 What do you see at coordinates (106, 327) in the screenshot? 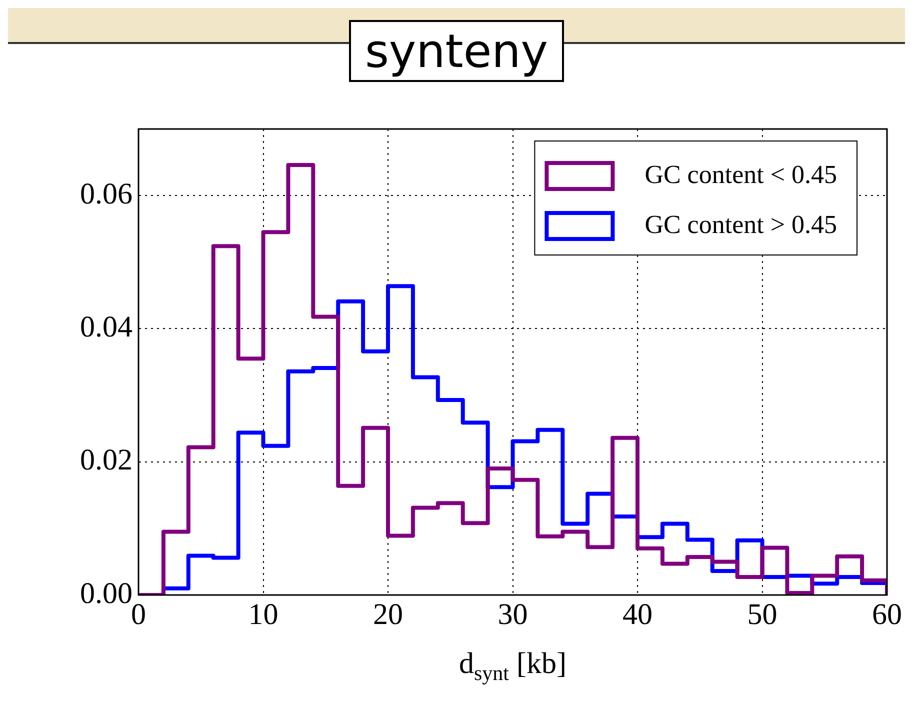
I see `y-tick-label: 0.04` at bounding box center [106, 327].